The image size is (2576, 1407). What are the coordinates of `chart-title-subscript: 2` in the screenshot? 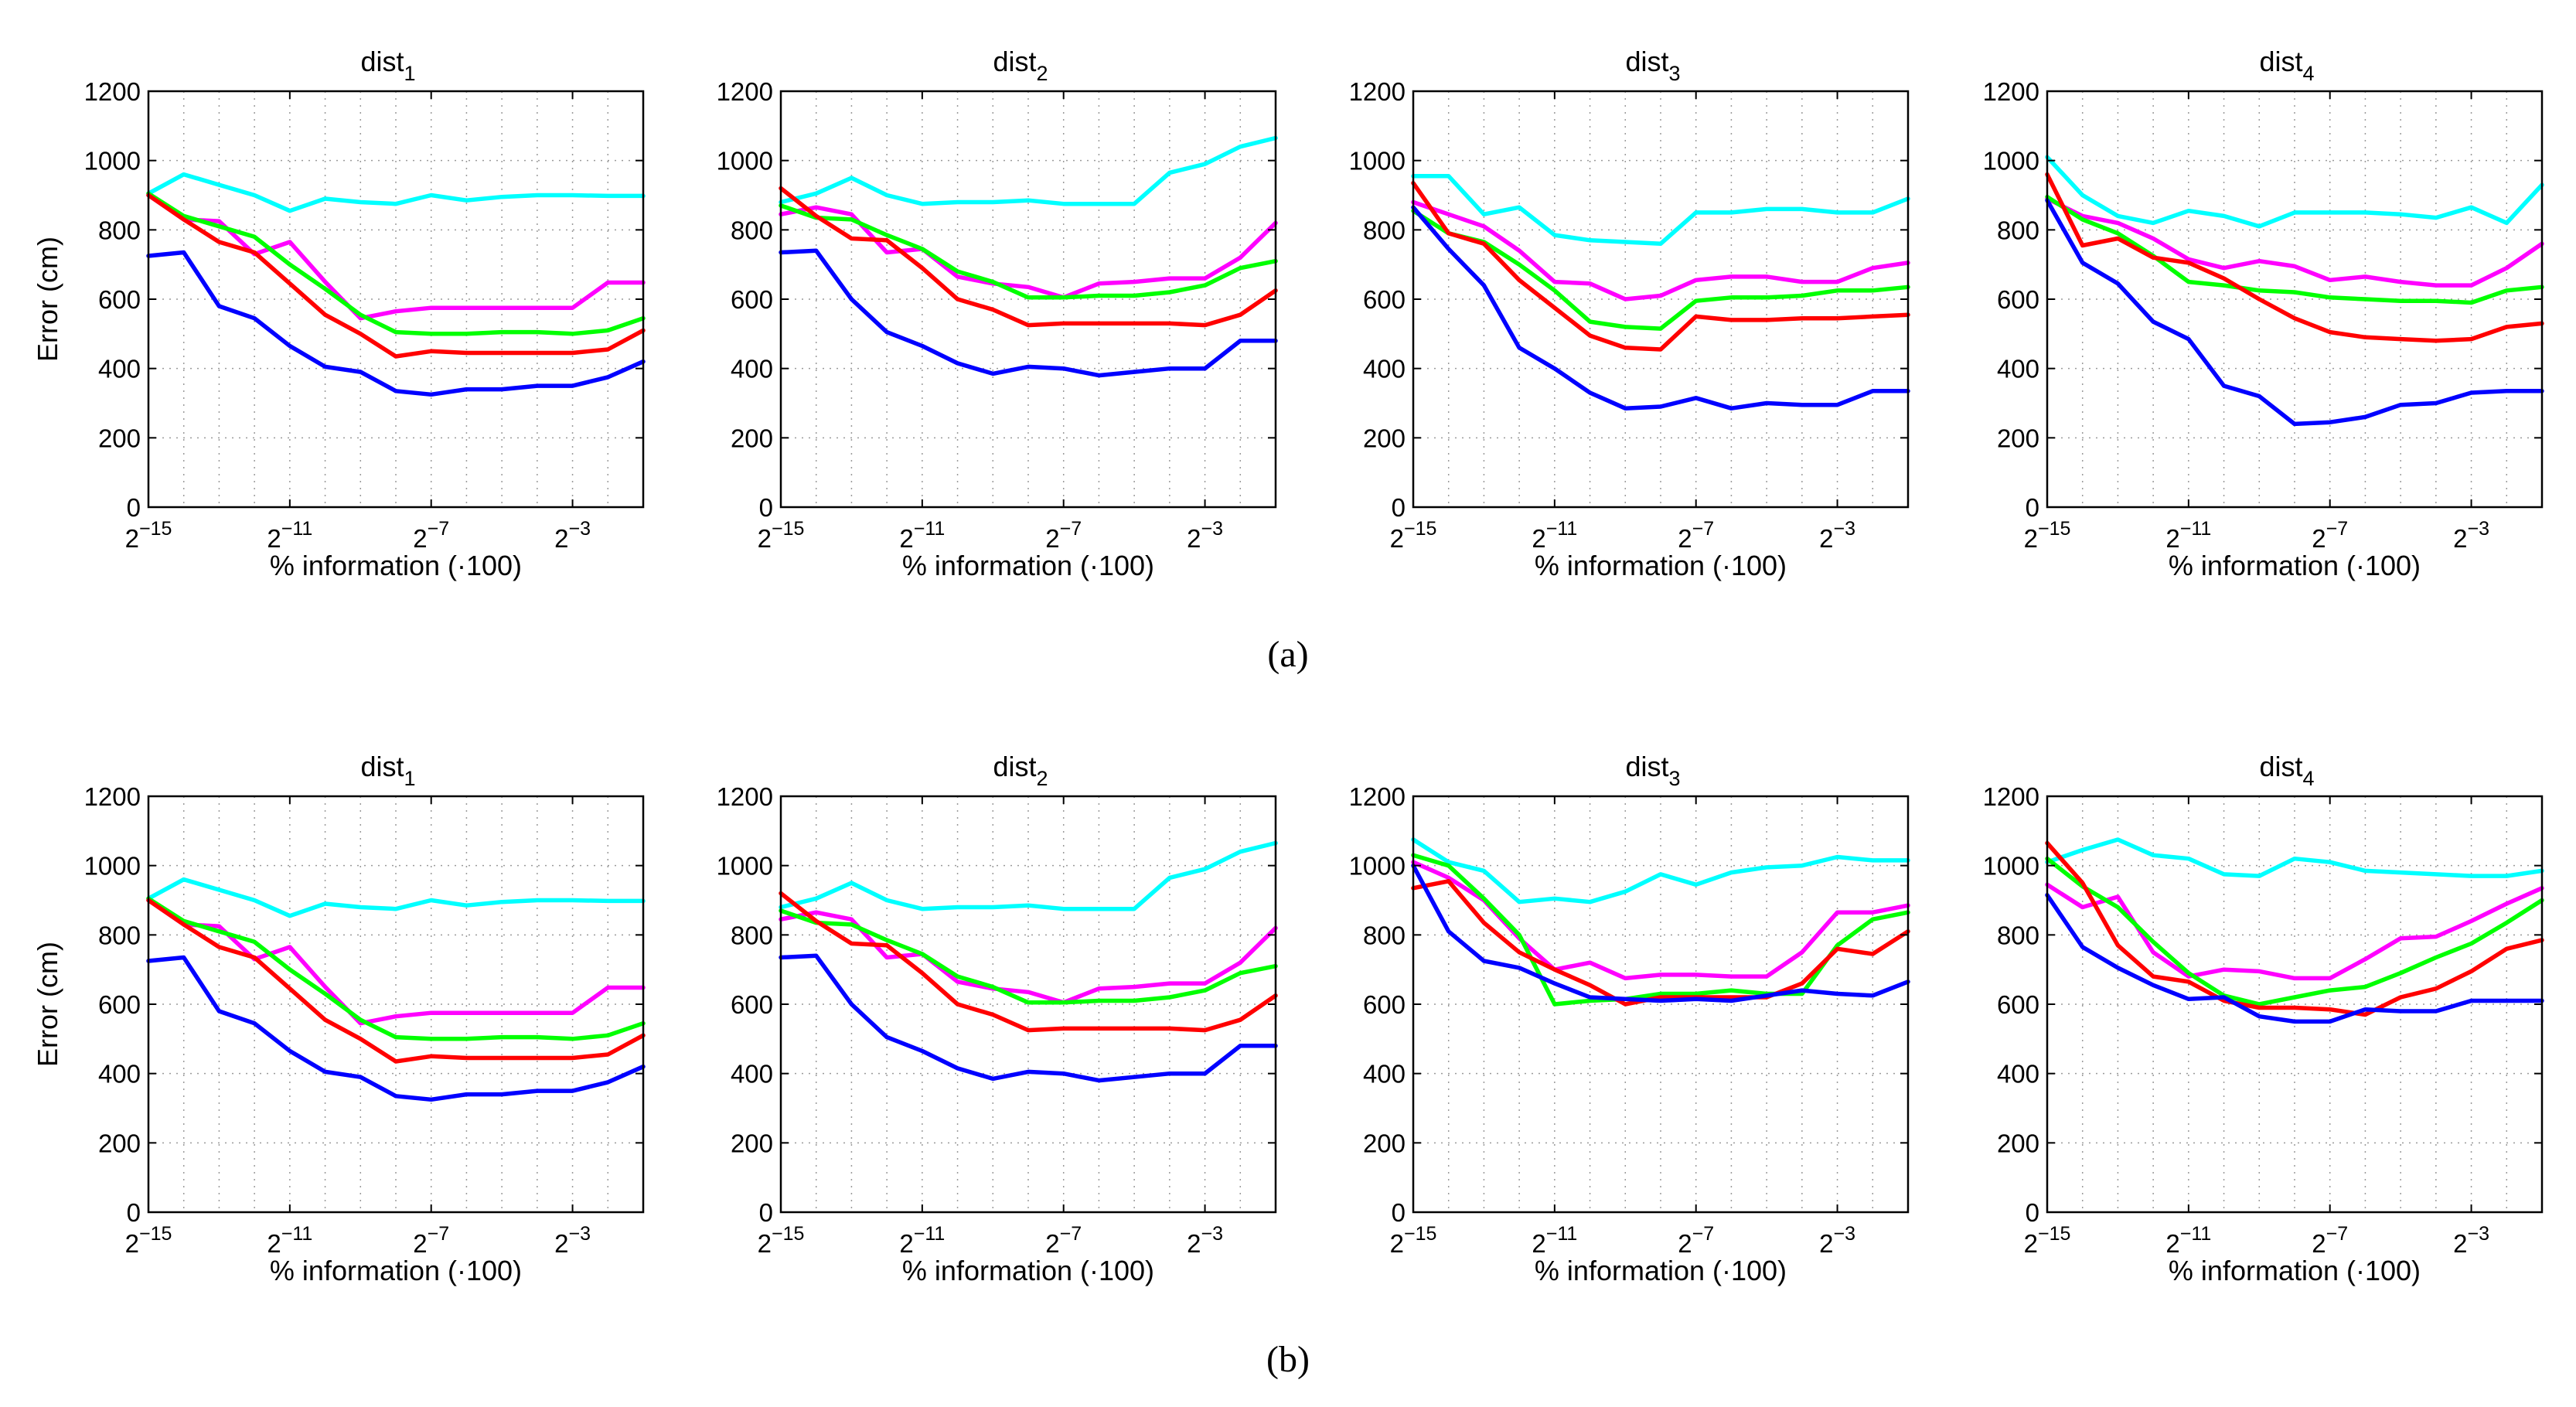 It's located at (1042, 778).